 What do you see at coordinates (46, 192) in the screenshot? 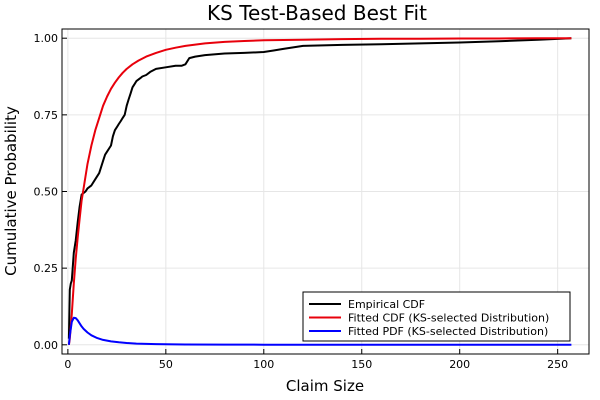
I see `y-tick-label: 0.50` at bounding box center [46, 192].